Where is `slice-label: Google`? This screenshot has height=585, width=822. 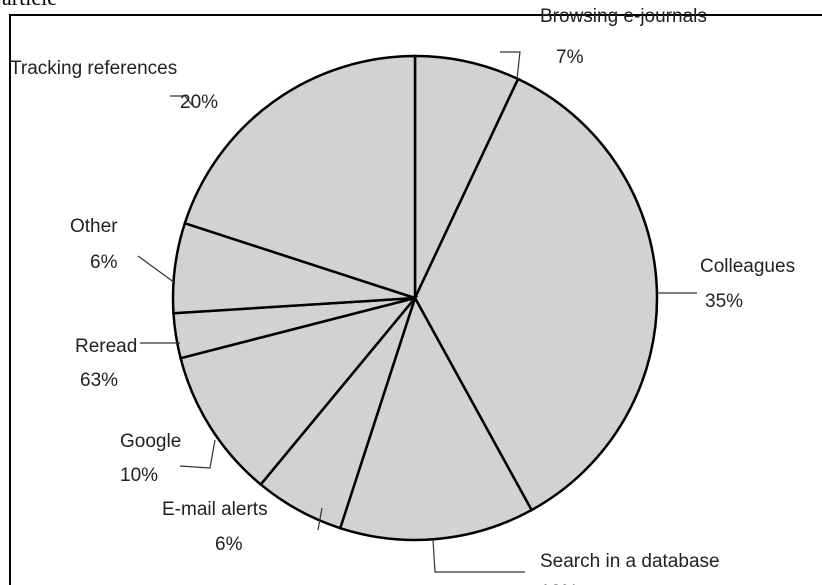 slice-label: Google is located at coordinates (150, 441).